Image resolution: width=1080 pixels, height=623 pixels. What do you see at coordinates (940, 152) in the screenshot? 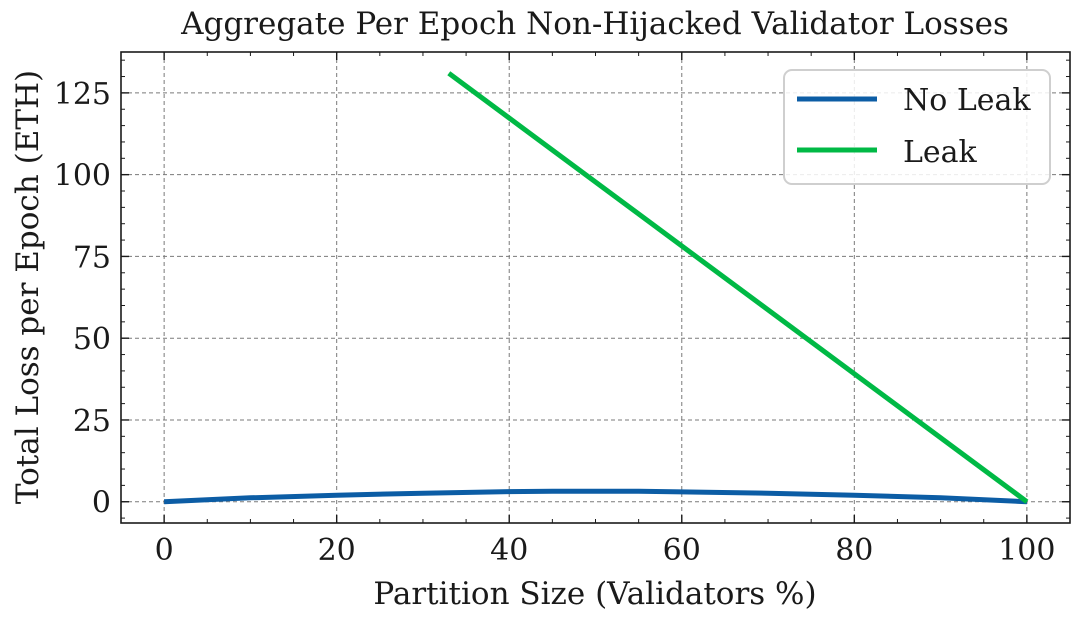
I see `legend-label-leak: Leak` at bounding box center [940, 152].